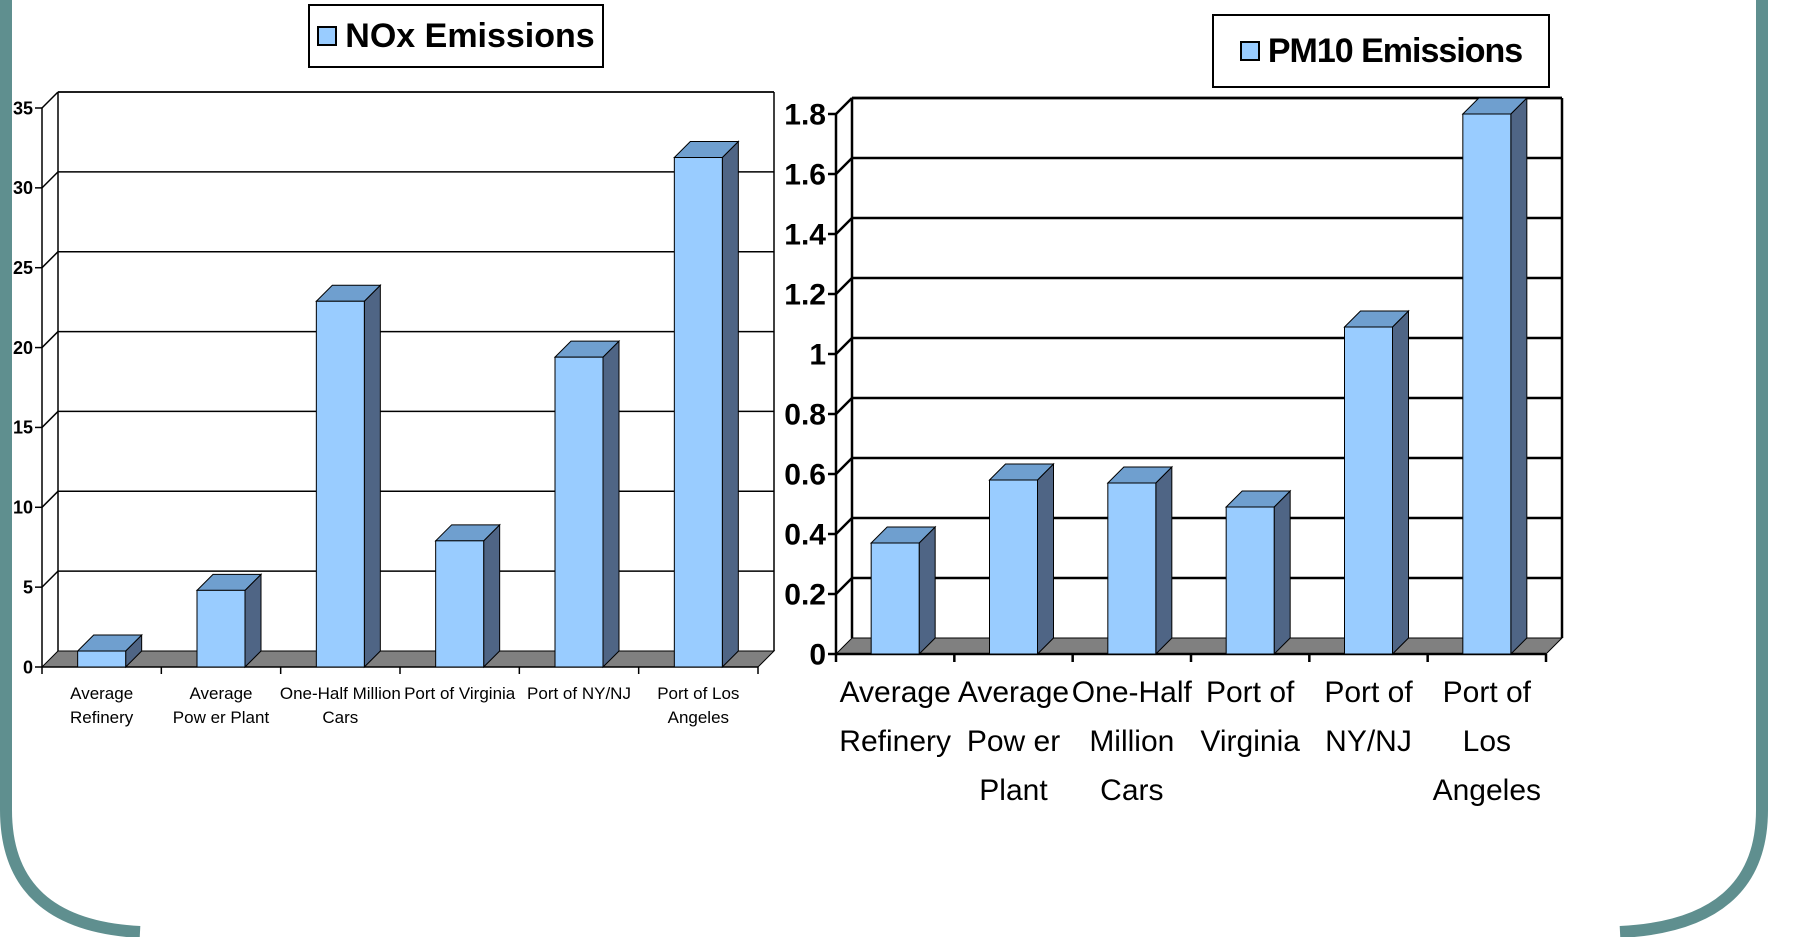  I want to click on pm10-category-label-line: Virginia, so click(1250, 741).